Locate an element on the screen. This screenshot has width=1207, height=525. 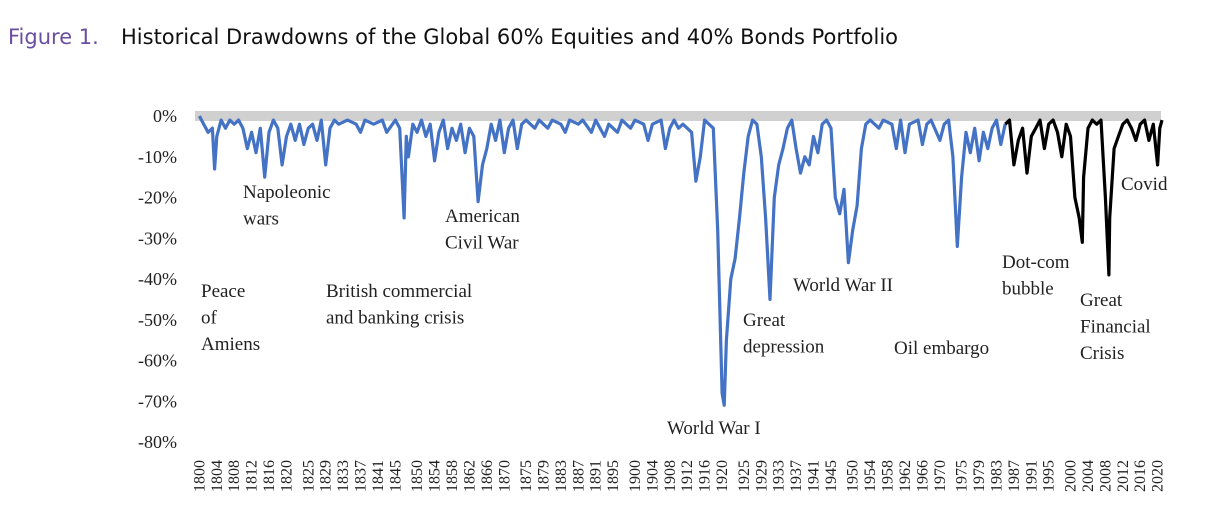
annotation: Dot-com is located at coordinates (1036, 262).